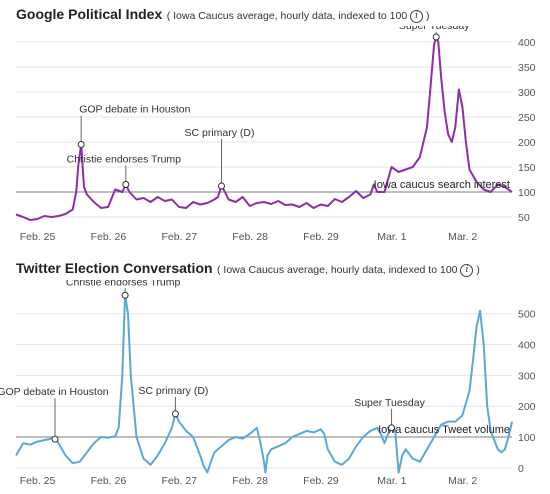 This screenshot has width=550, height=494. What do you see at coordinates (524, 218) in the screenshot?
I see `y-tick-label: 50` at bounding box center [524, 218].